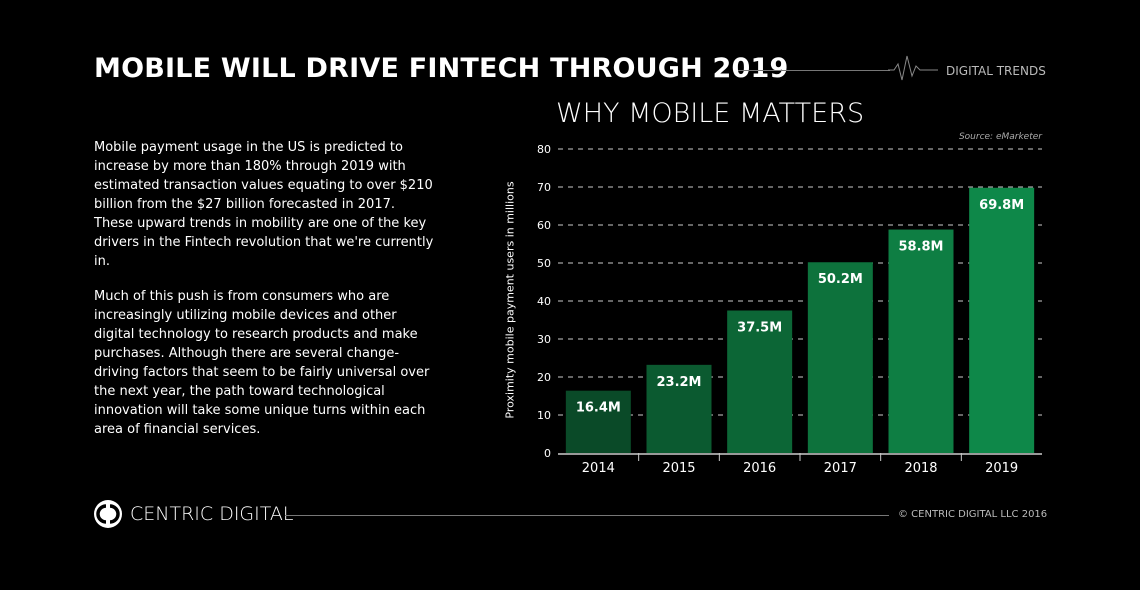  Describe the element at coordinates (544, 263) in the screenshot. I see `y-tick-label: 50` at that location.